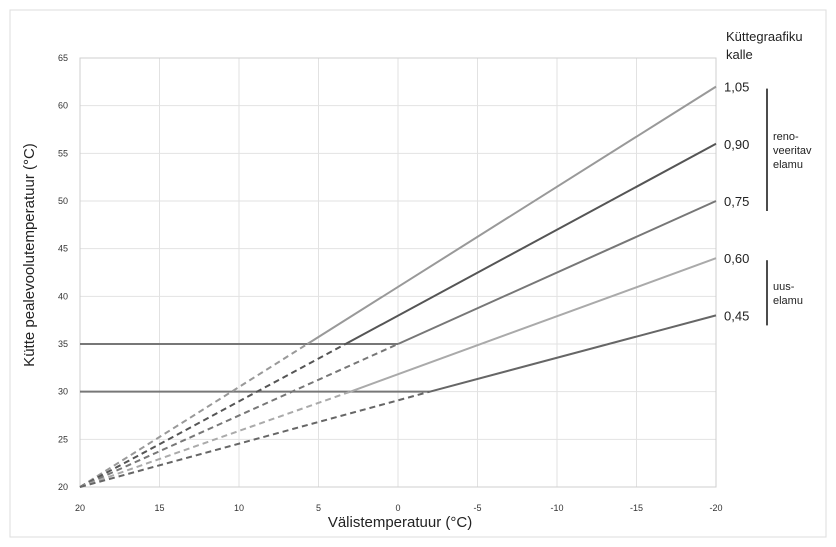 The height and width of the screenshot is (547, 836). I want to click on x-tick-label: -5, so click(477, 508).